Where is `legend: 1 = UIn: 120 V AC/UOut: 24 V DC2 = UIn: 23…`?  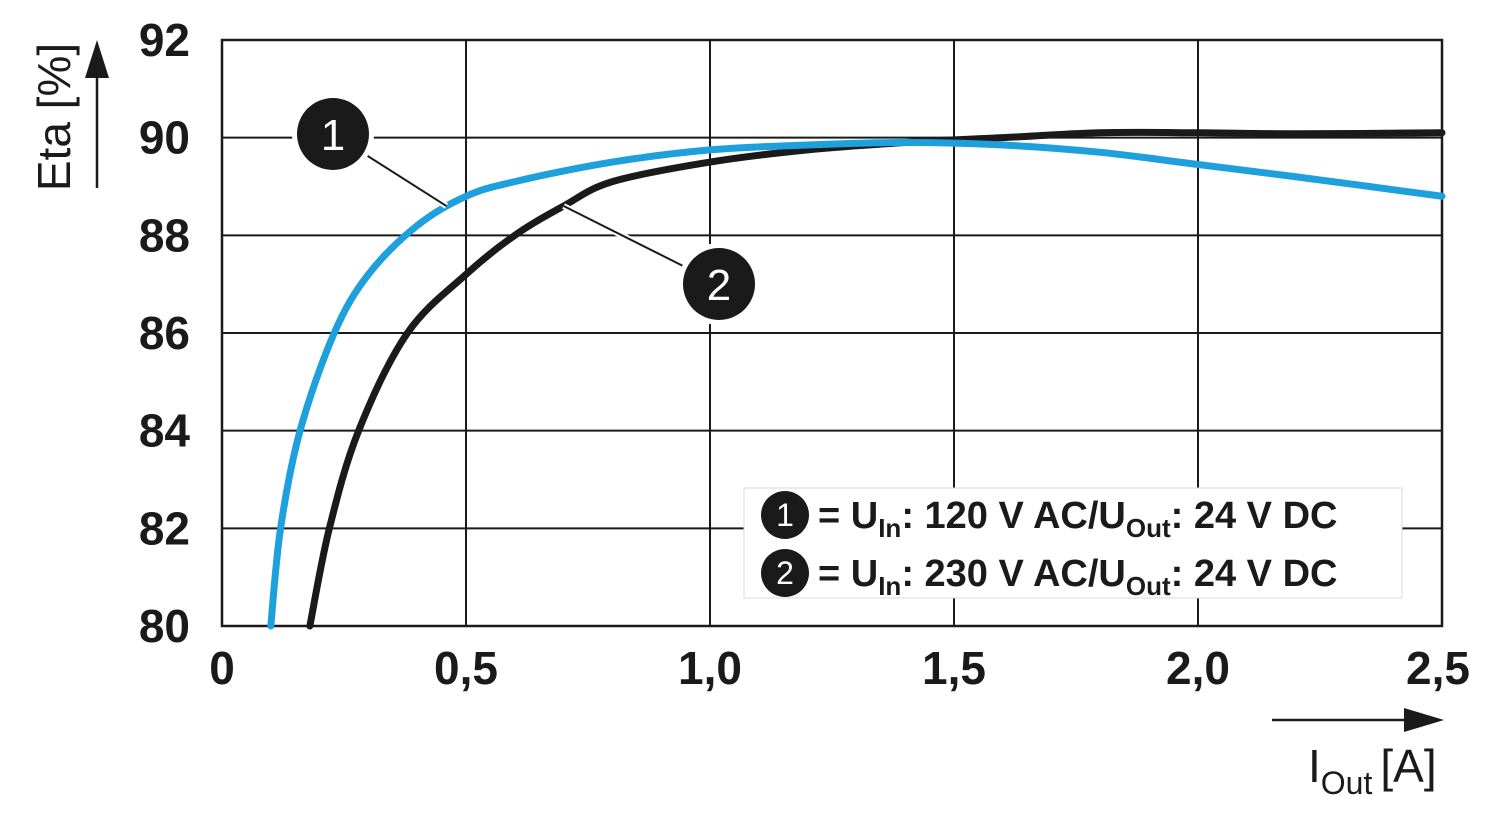 legend: 1 = UIn: 120 V AC/UOut: 24 V DC2 = UIn: 23… is located at coordinates (1073, 544).